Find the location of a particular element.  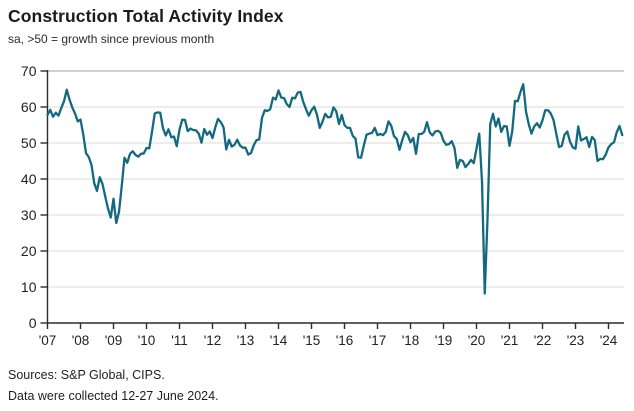

x-tick-label-13: '13 is located at coordinates (246, 340).